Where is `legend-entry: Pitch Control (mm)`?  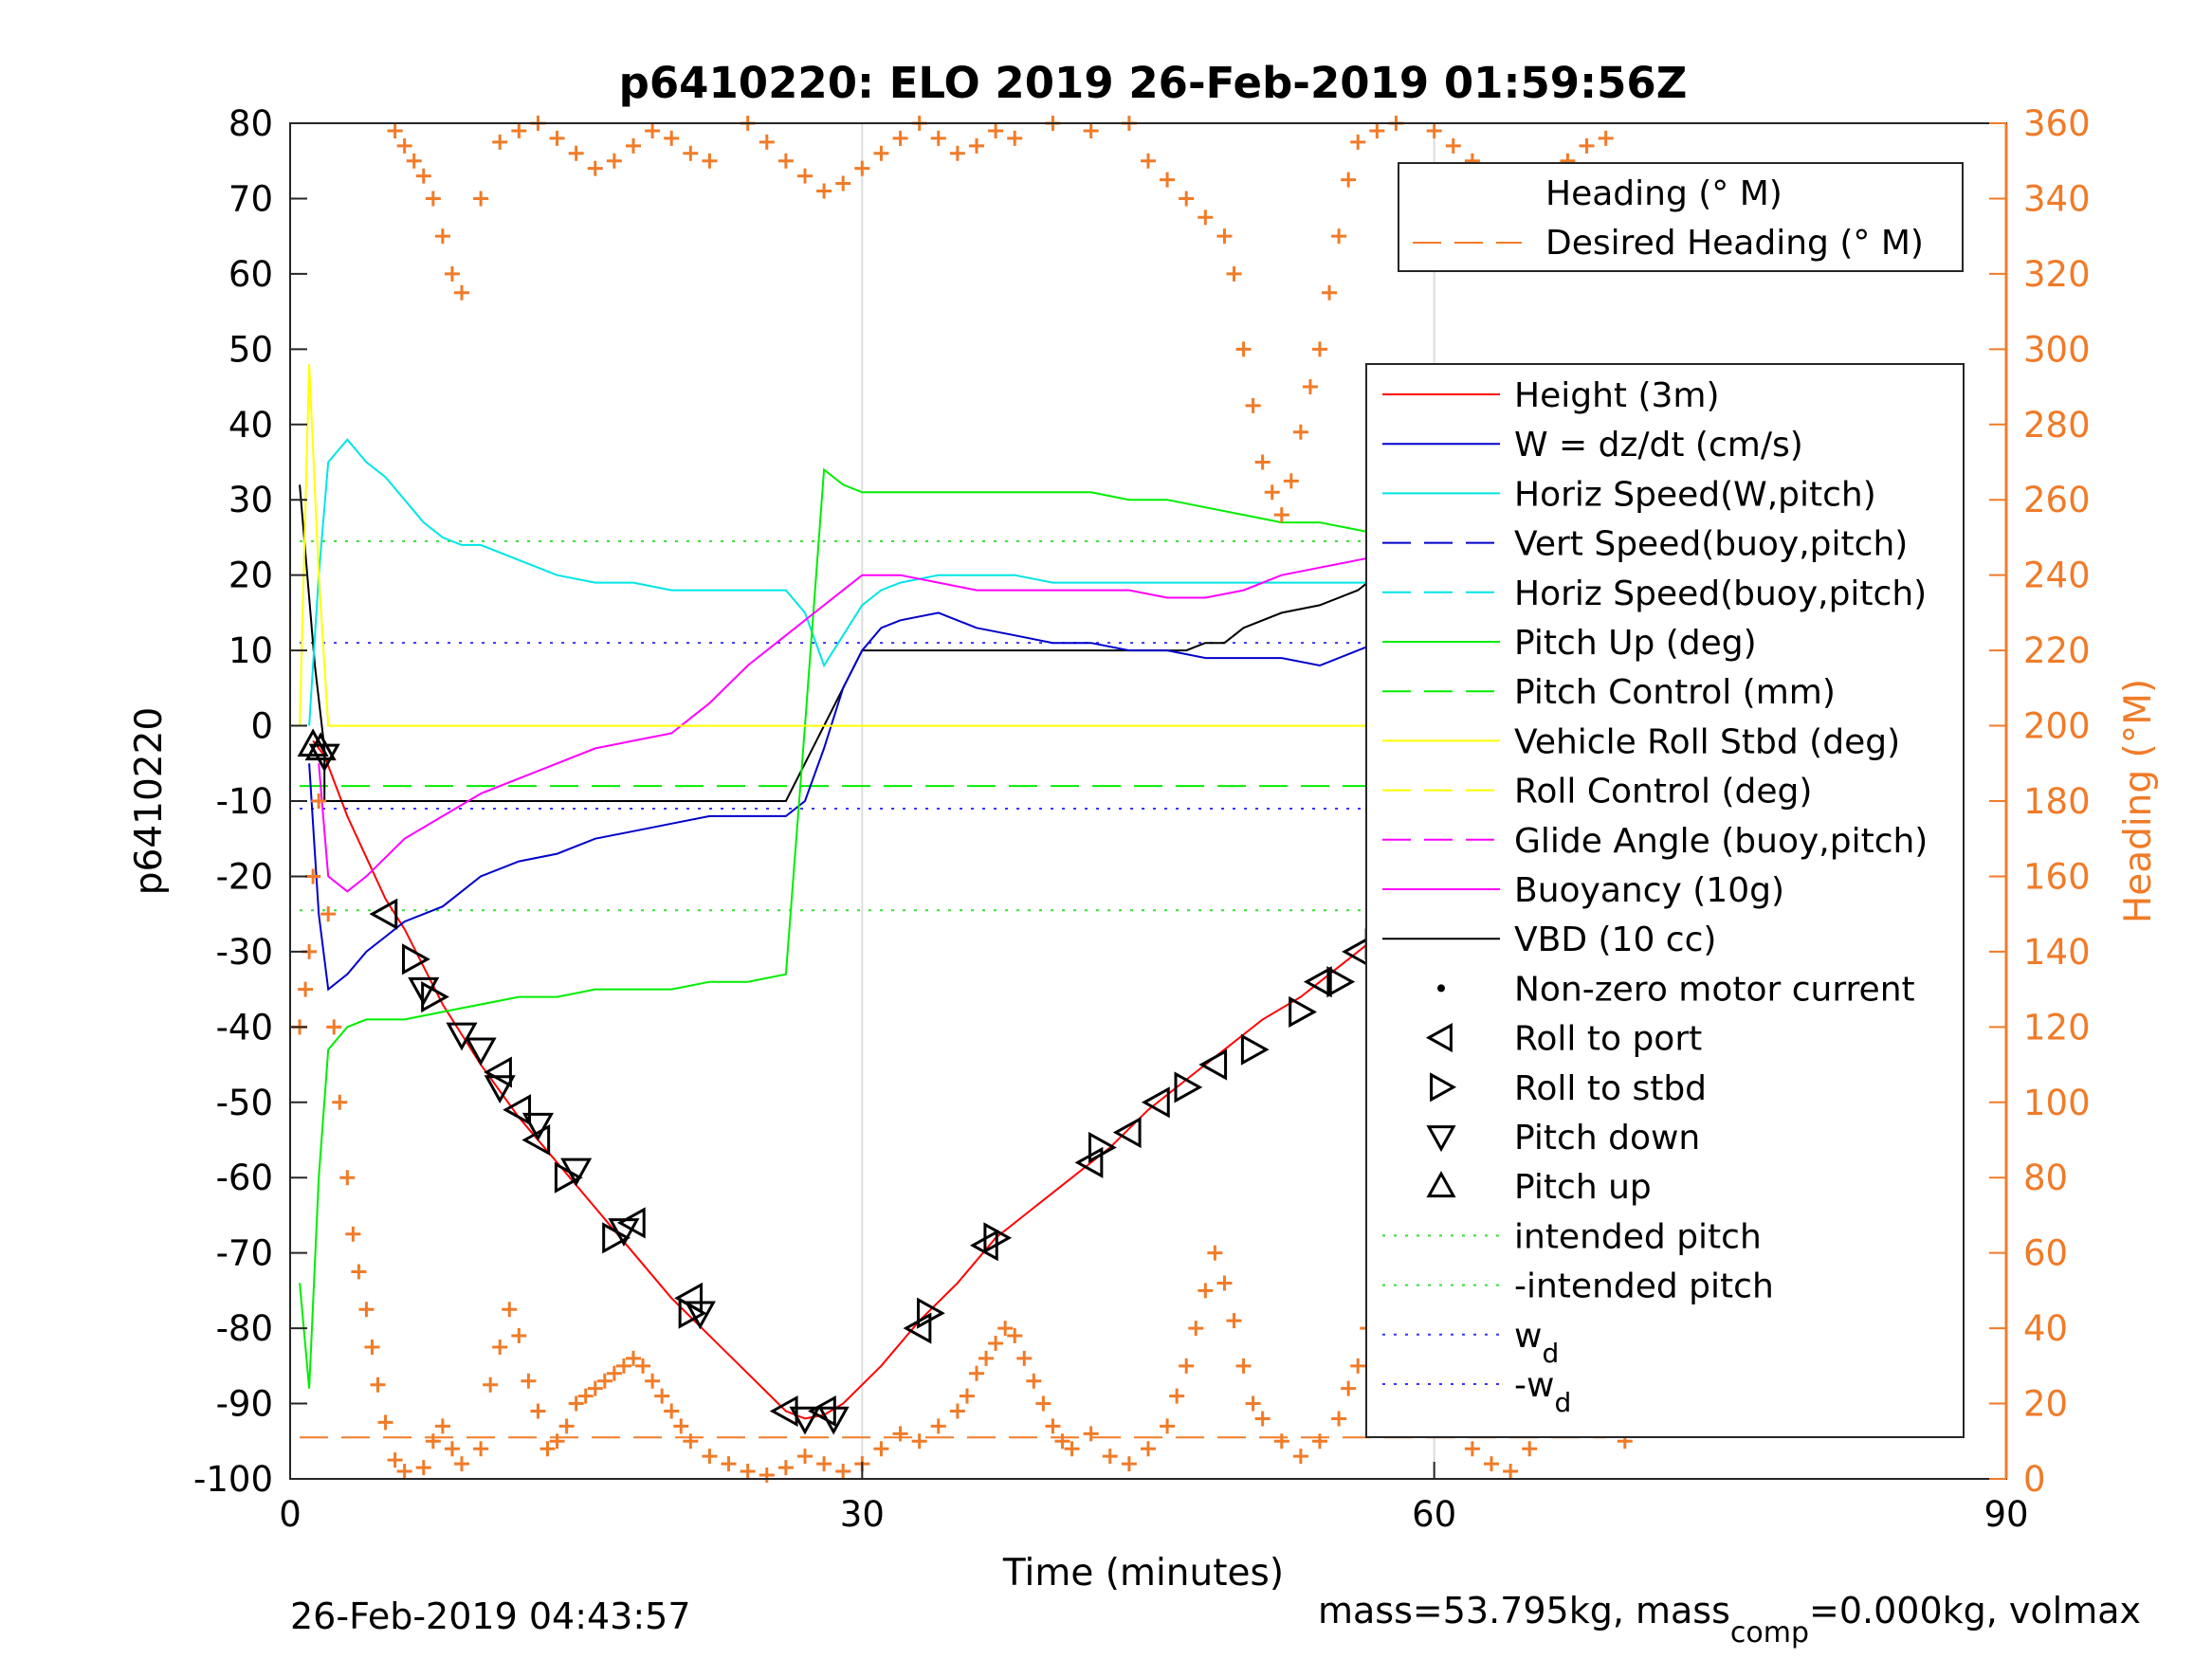 legend-entry: Pitch Control (mm) is located at coordinates (1675, 692).